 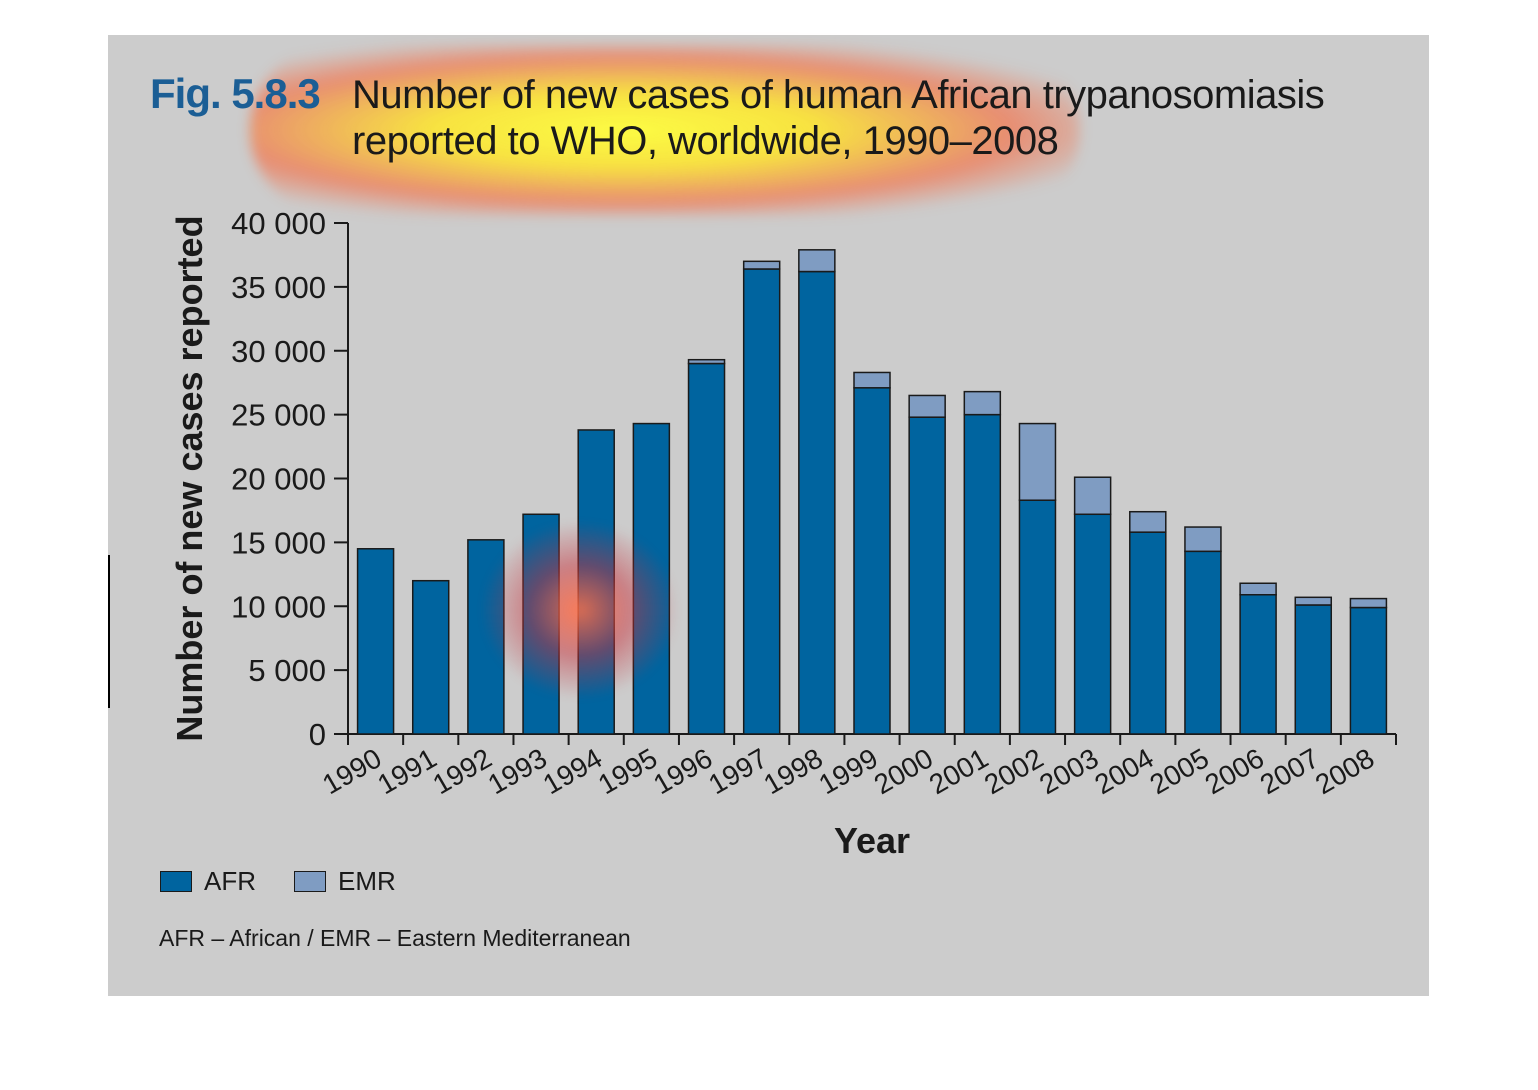 What do you see at coordinates (1258, 589) in the screenshot?
I see `bar-emr-2006` at bounding box center [1258, 589].